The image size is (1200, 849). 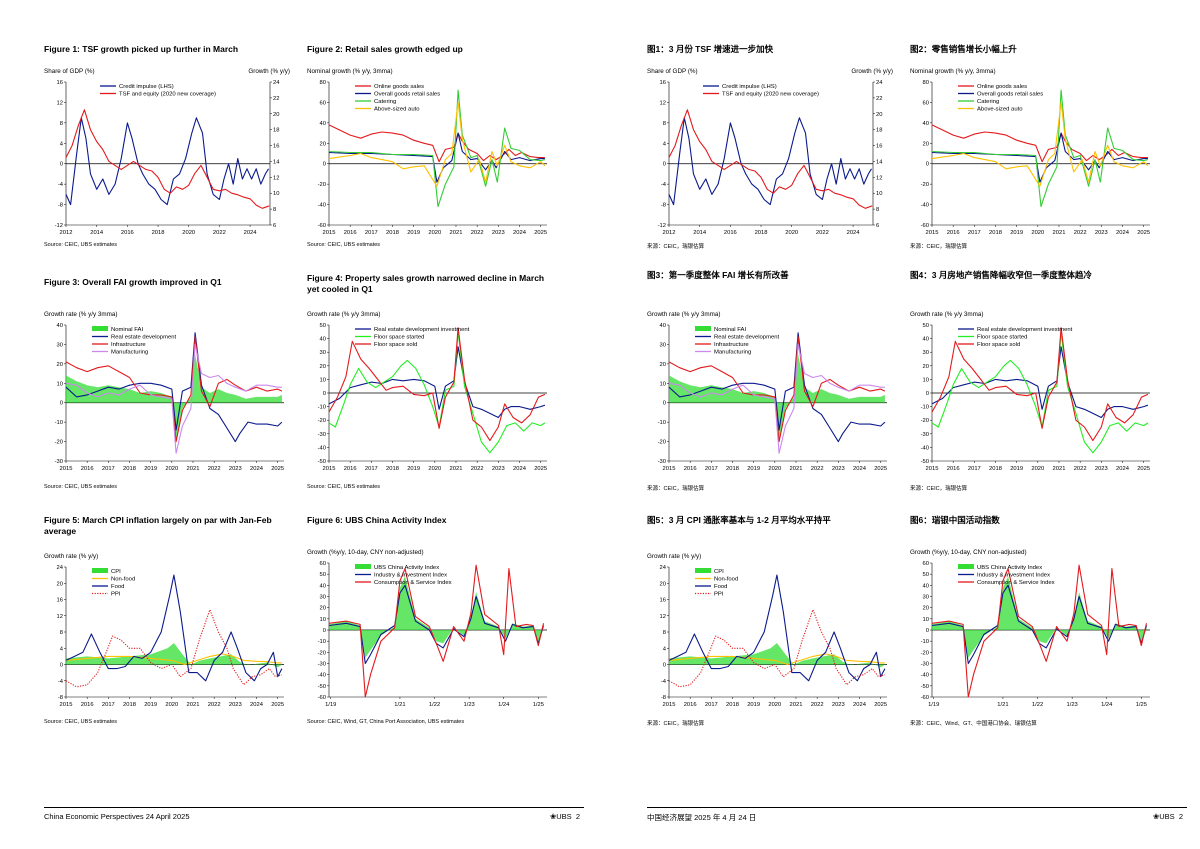 I want to click on series-floor-space-started, so click(x=1040, y=392).